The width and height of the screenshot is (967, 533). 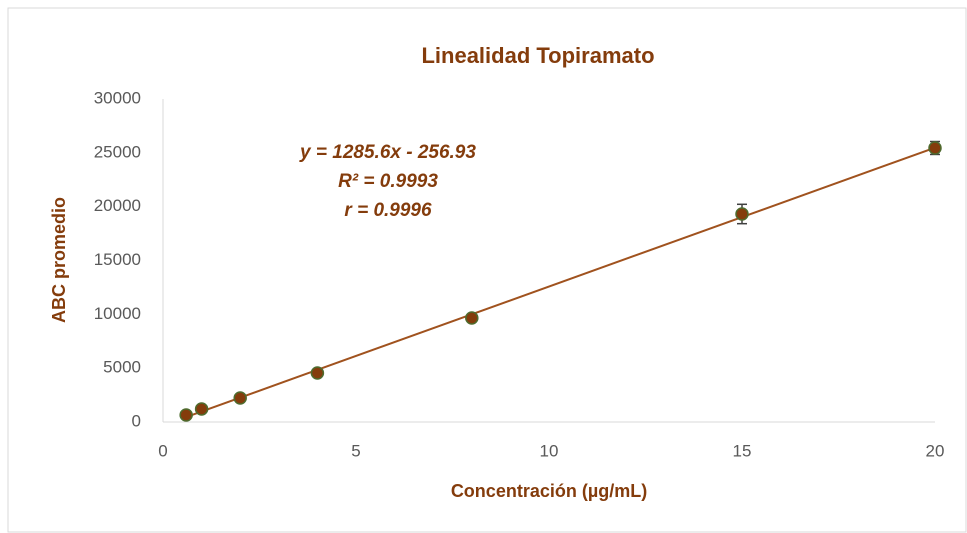 I want to click on x-tick-label: 0, so click(x=162, y=450).